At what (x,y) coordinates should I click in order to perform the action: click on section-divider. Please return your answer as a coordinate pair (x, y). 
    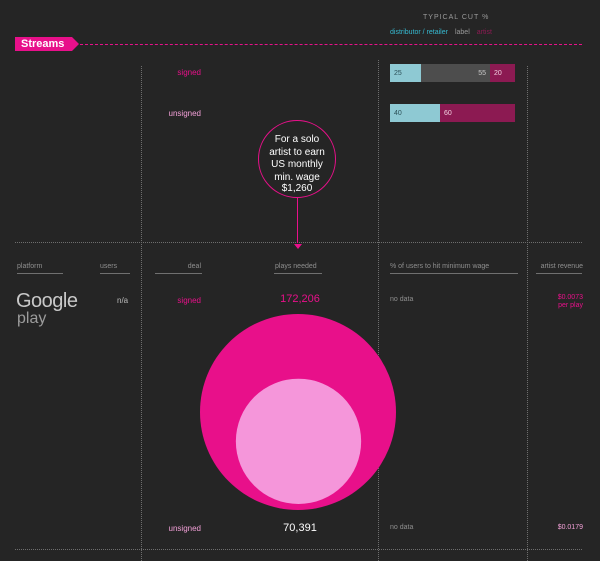
    Looking at the image, I should click on (331, 44).